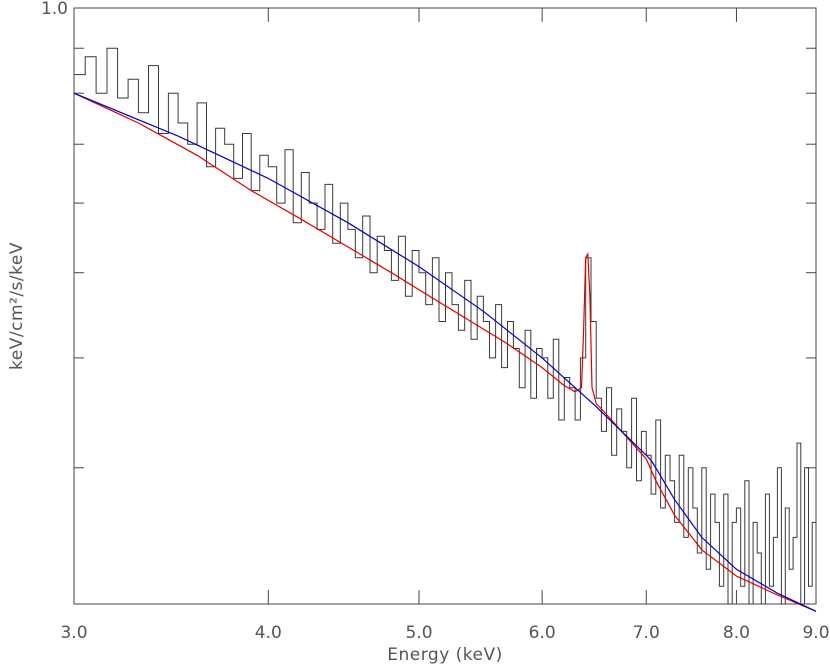  Describe the element at coordinates (17, 306) in the screenshot. I see `y-axis-label: keV/cm²/s/keV` at that location.